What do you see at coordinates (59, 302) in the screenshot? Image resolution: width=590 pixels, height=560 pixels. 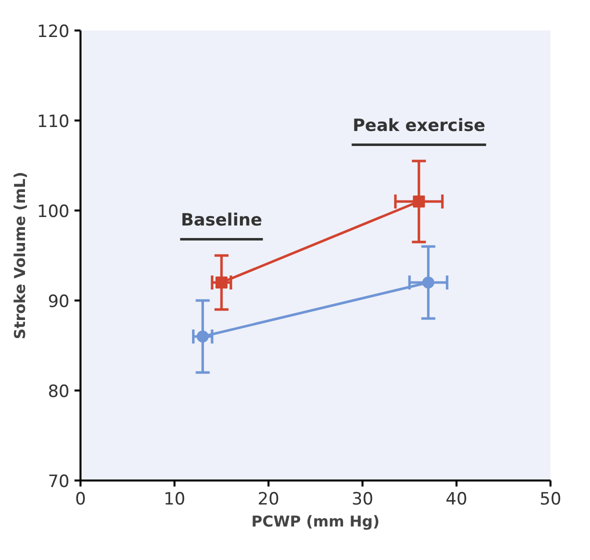 I see `y-tick-label: 90` at bounding box center [59, 302].